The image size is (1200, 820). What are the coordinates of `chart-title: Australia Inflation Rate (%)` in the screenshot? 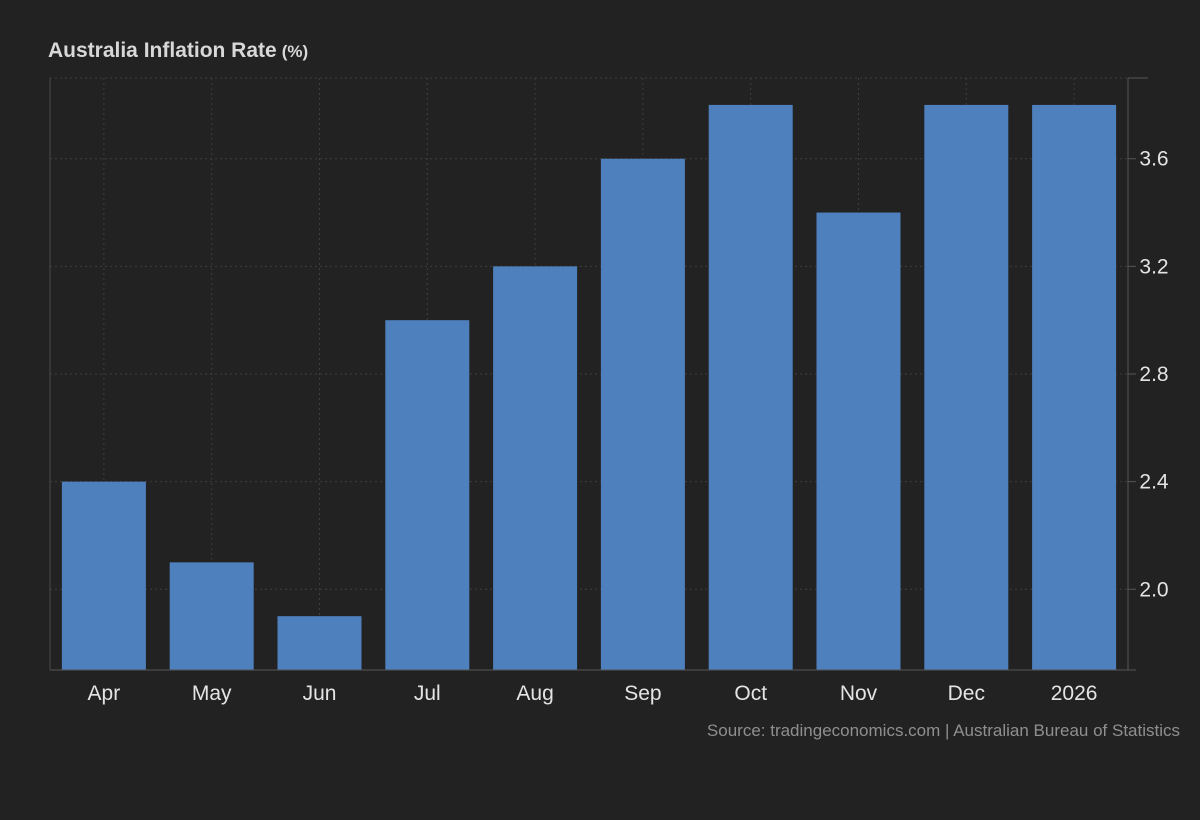 It's located at (178, 51).